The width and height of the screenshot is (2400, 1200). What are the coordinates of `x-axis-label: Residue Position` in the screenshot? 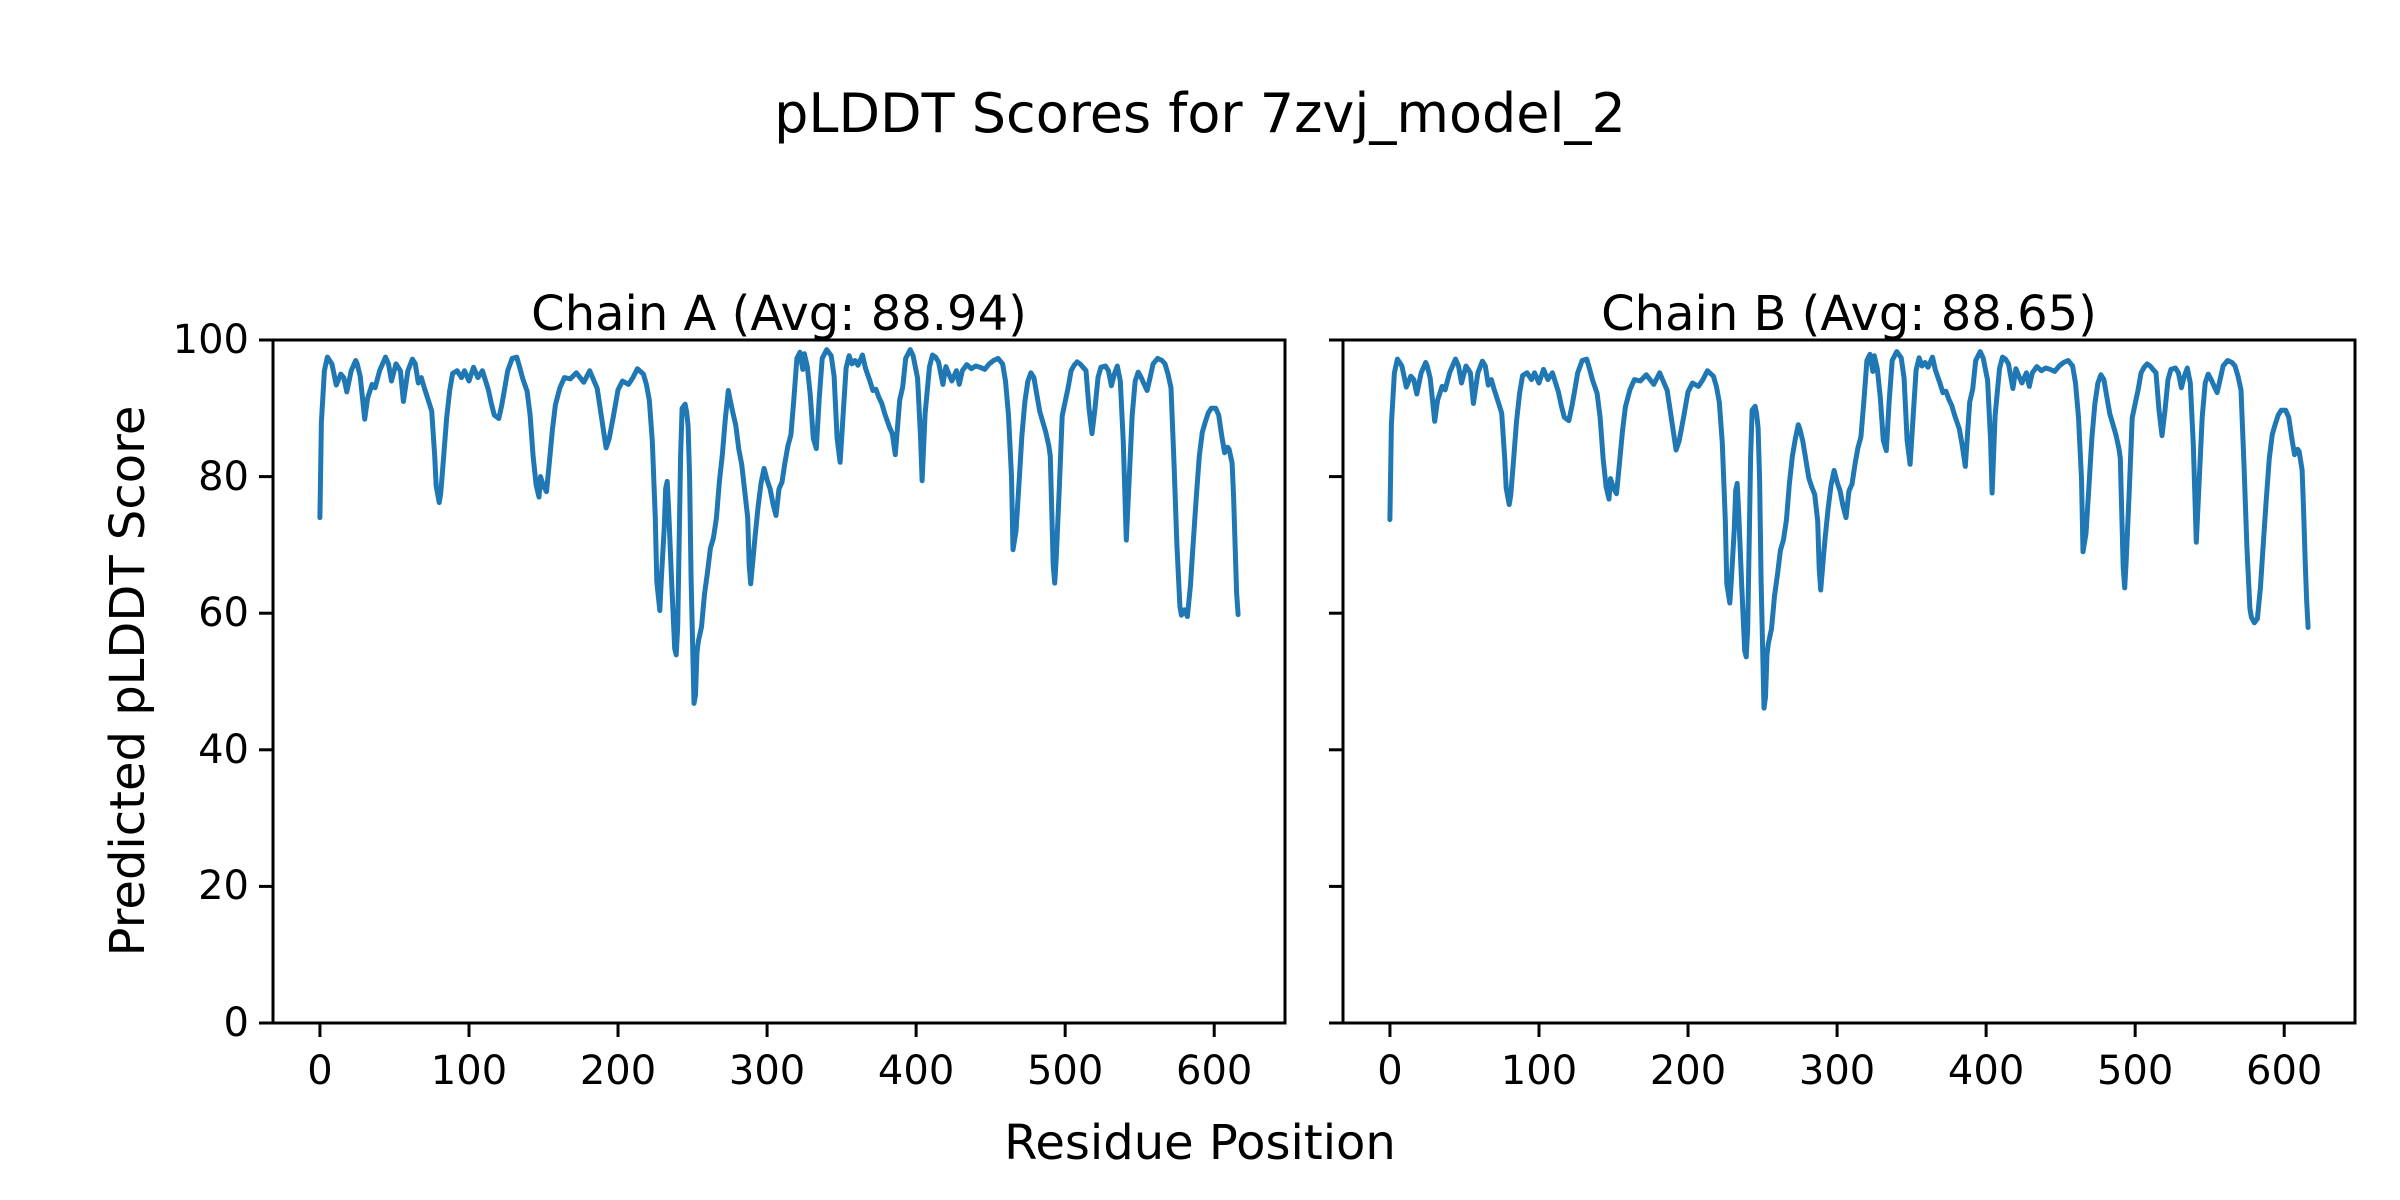 It's located at (1200, 1143).